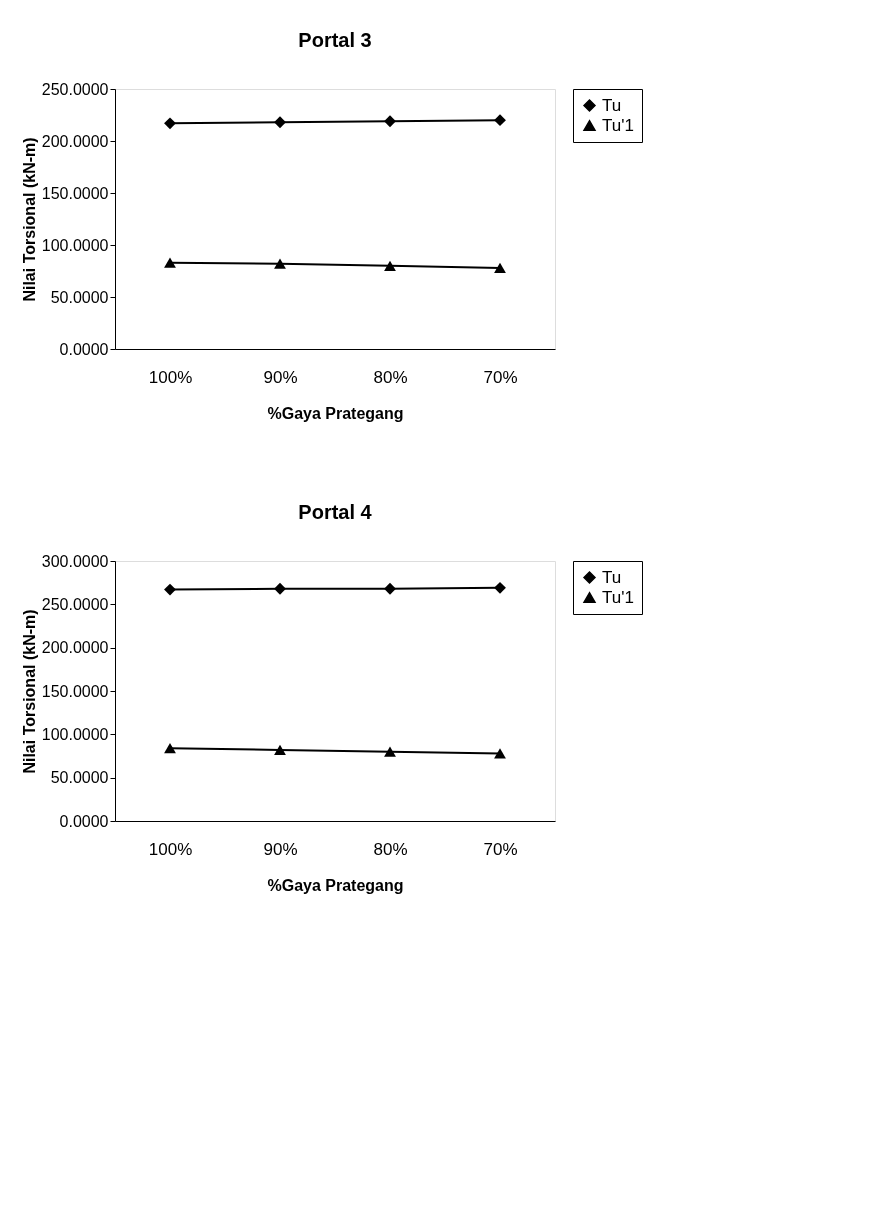 The image size is (871, 1219). What do you see at coordinates (335, 40) in the screenshot?
I see `chart-title: Portal 3` at bounding box center [335, 40].